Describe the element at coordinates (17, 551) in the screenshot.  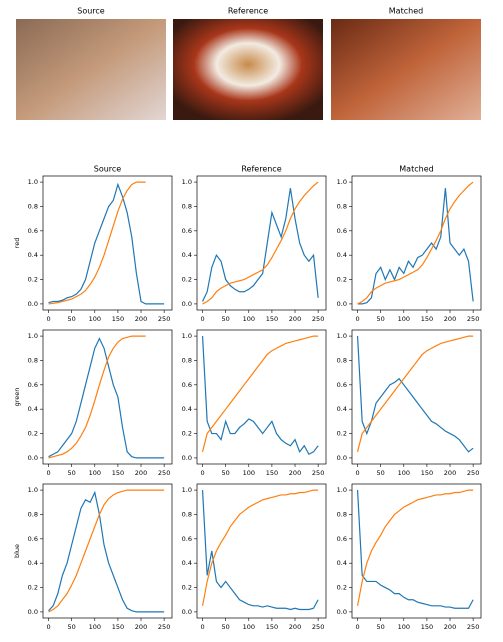
I see `y-axis-label: blue` at that location.